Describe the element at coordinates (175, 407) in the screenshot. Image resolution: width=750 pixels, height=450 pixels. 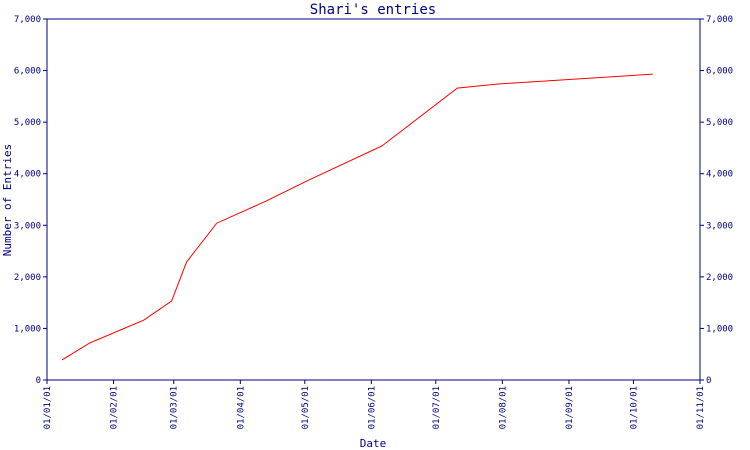
I see `x-tick-label: 01/03/01` at that location.